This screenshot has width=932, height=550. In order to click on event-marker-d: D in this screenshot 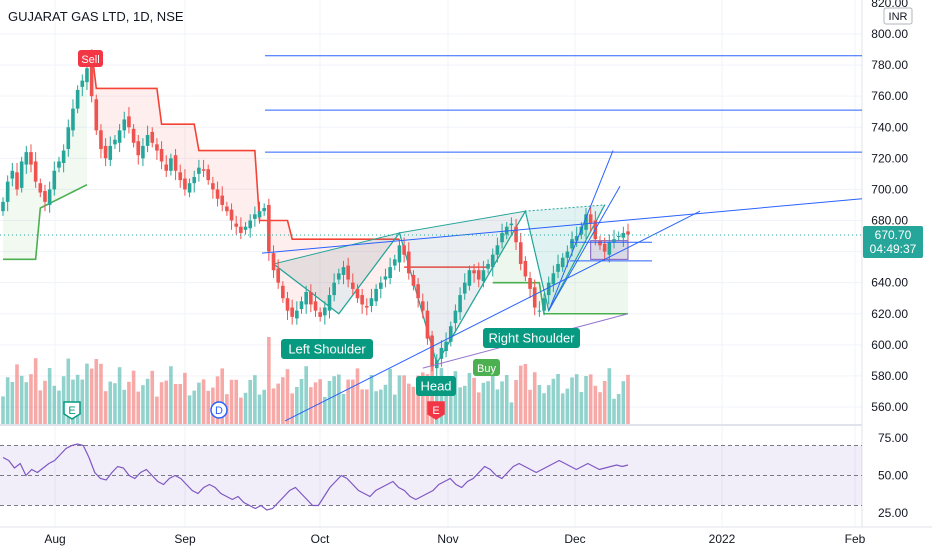, I will do `click(219, 410)`.